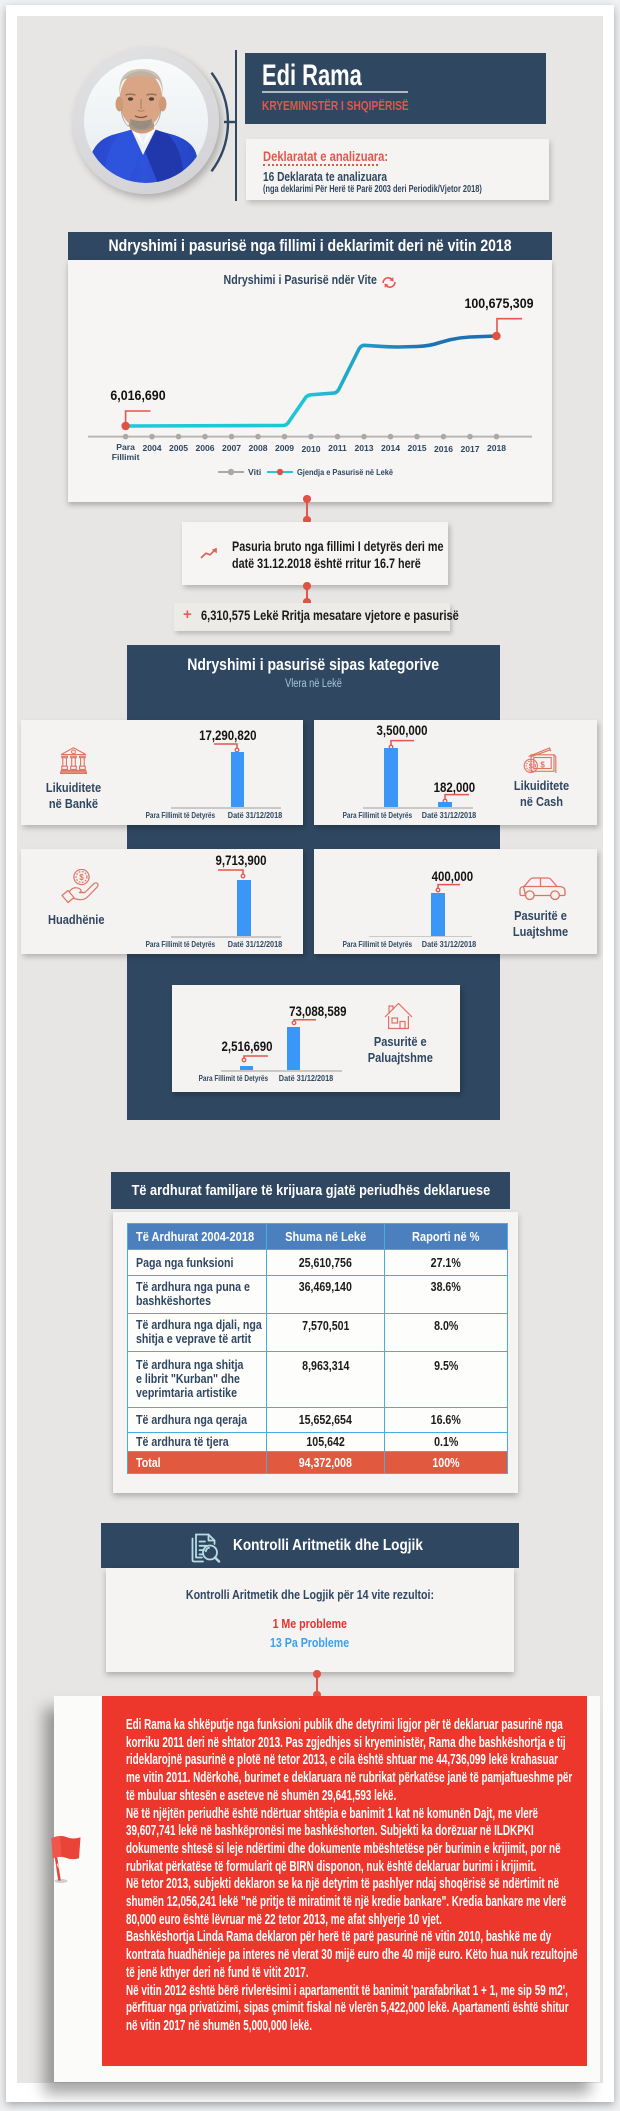 Image resolution: width=620 pixels, height=2111 pixels. I want to click on svg-text: 2013, so click(363, 448).